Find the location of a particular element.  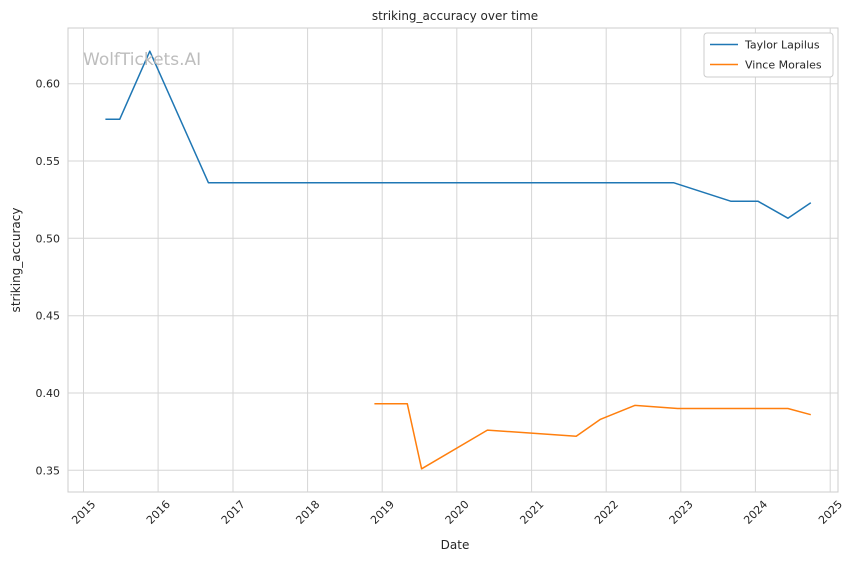

y-tick-label: 0.60 is located at coordinates (48, 84).